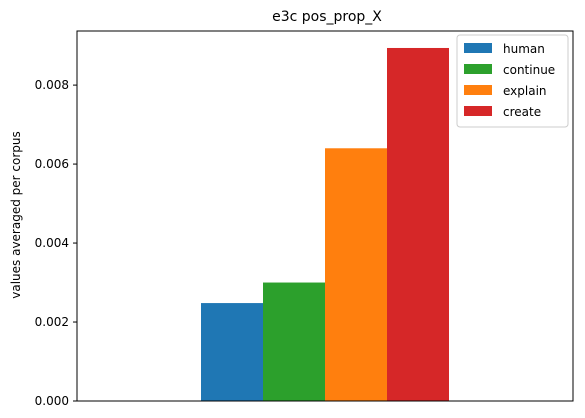 The width and height of the screenshot is (585, 418). I want to click on y-axis-label: values averaged per corpus, so click(16, 215).